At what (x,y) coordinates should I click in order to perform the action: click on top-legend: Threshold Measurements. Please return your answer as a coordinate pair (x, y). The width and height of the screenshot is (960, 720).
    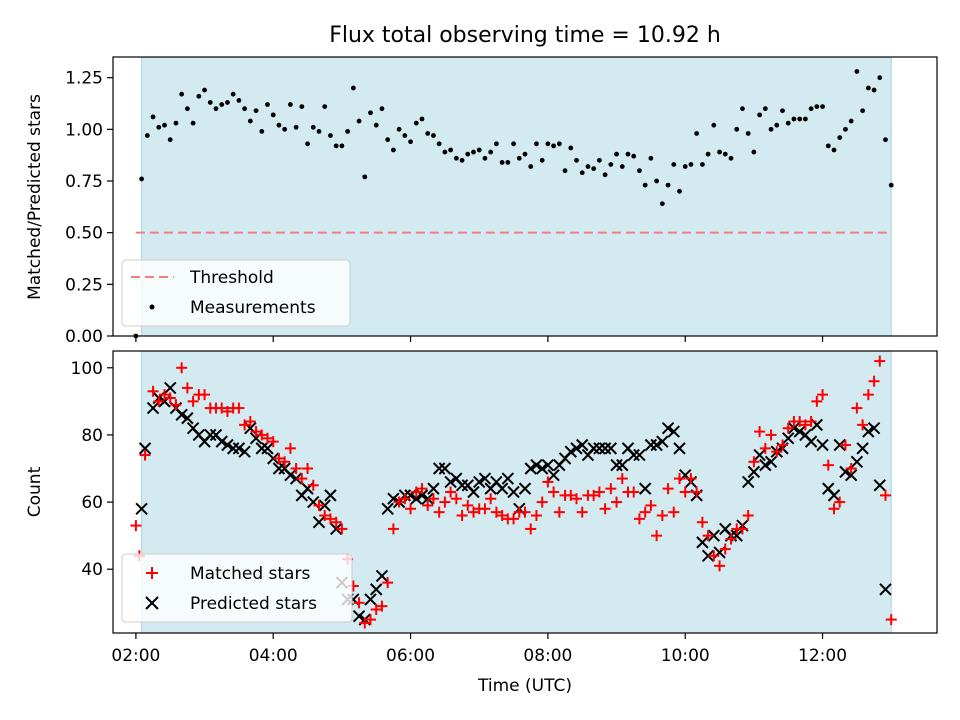
    Looking at the image, I should click on (236, 293).